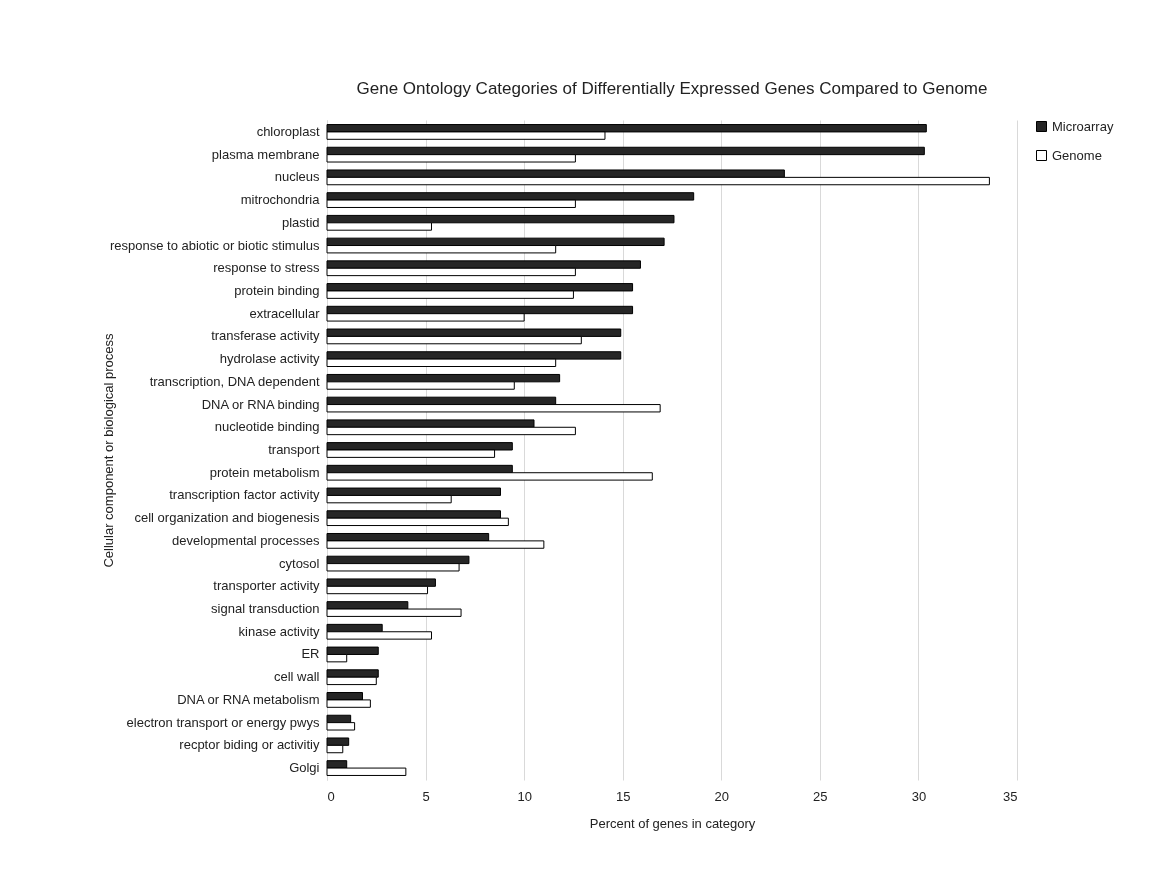 This screenshot has height=891, width=1154. What do you see at coordinates (623, 796) in the screenshot?
I see `x-tick-label: 15` at bounding box center [623, 796].